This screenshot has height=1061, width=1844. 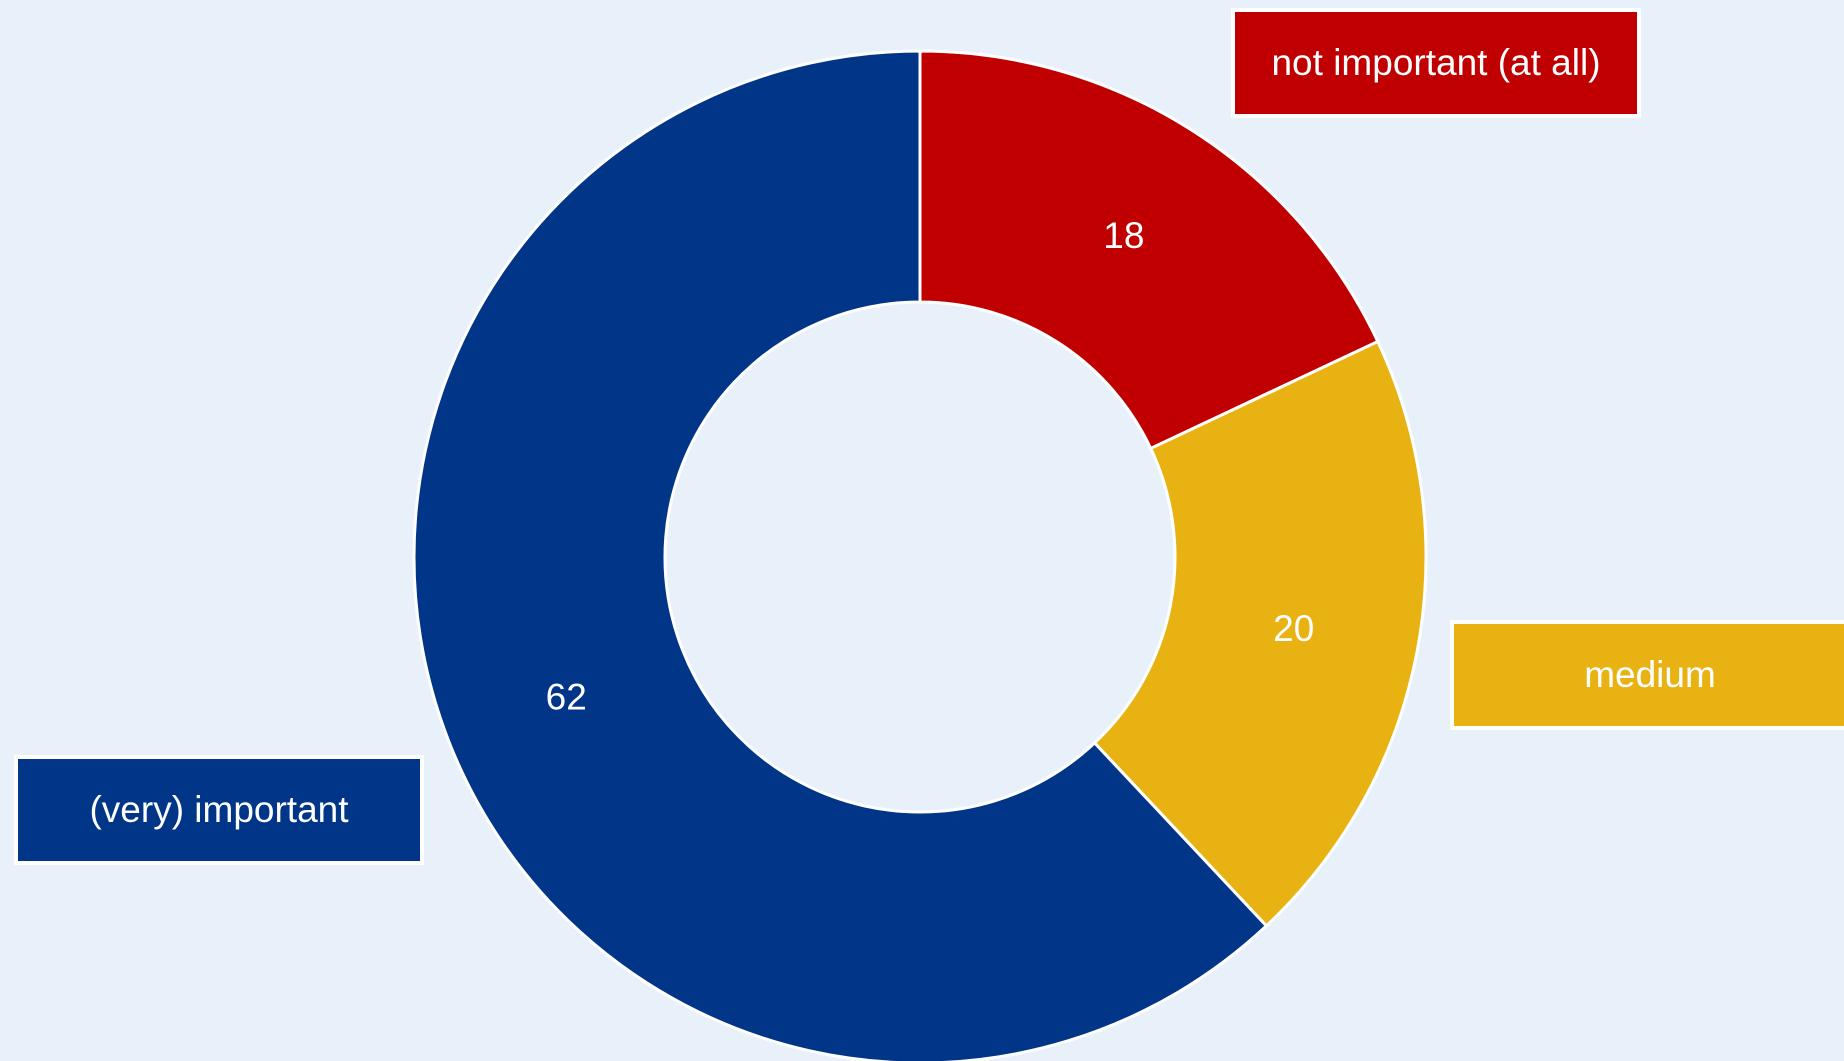 What do you see at coordinates (1436, 63) in the screenshot?
I see `legend-label-not-important: not important (at all)` at bounding box center [1436, 63].